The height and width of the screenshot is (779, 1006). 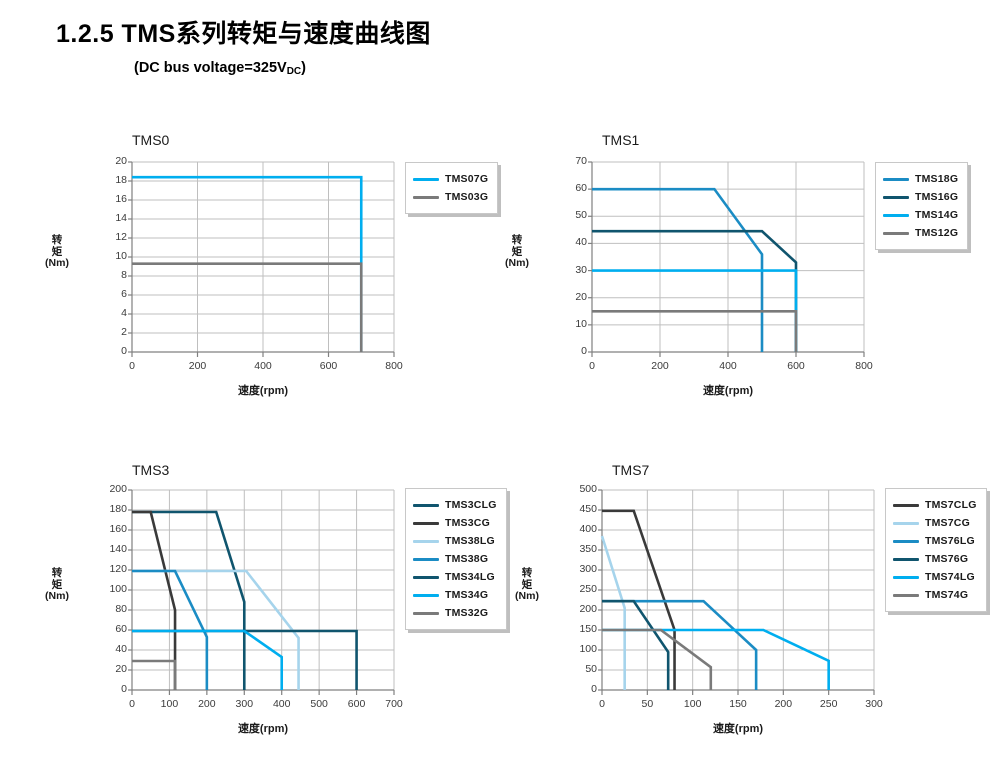 What do you see at coordinates (118, 489) in the screenshot?
I see `y-tick-label: 200` at bounding box center [118, 489].